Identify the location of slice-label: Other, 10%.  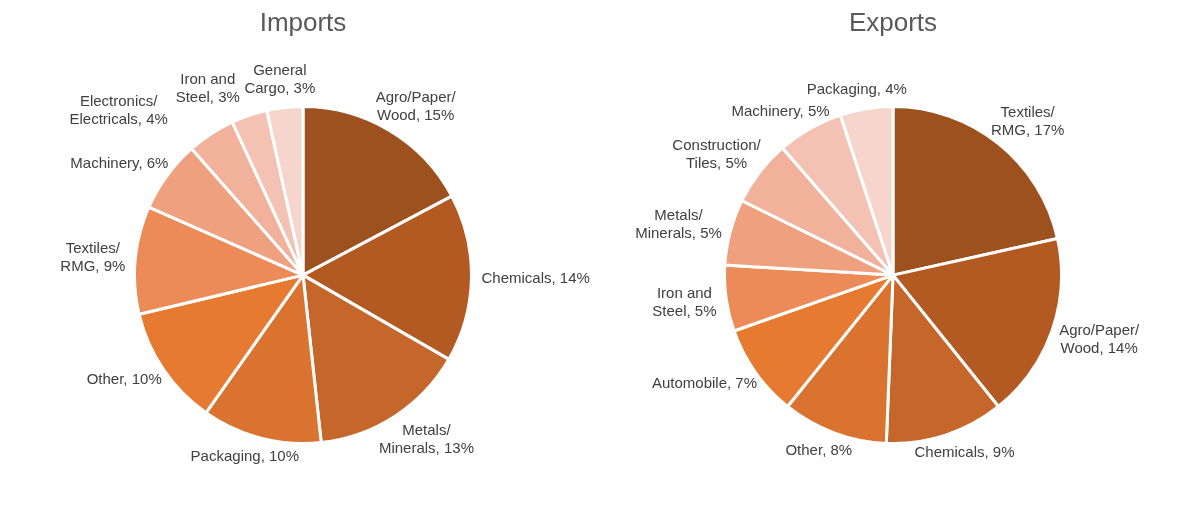
(124, 379).